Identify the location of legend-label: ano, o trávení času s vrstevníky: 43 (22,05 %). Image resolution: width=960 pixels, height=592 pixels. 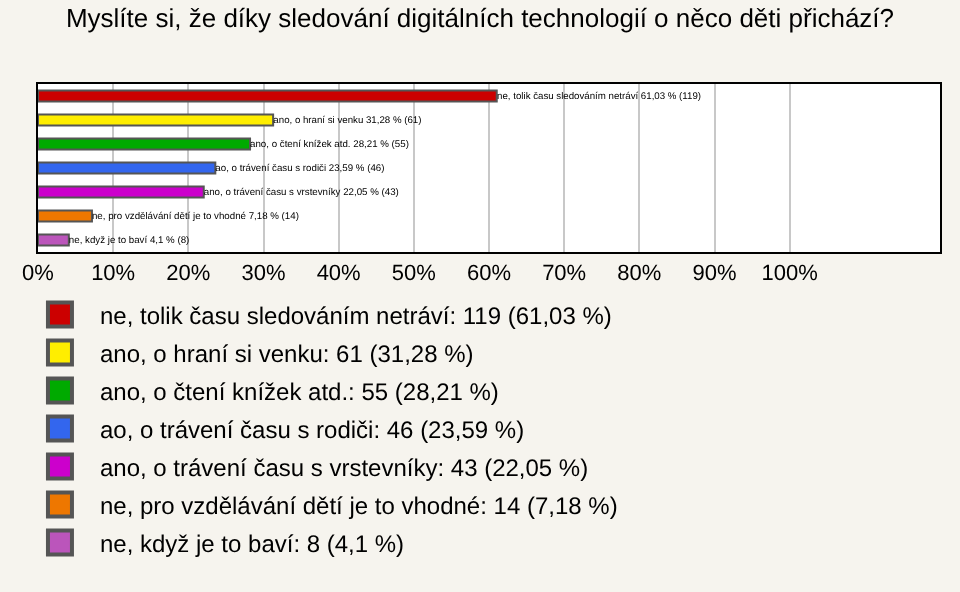
(344, 467).